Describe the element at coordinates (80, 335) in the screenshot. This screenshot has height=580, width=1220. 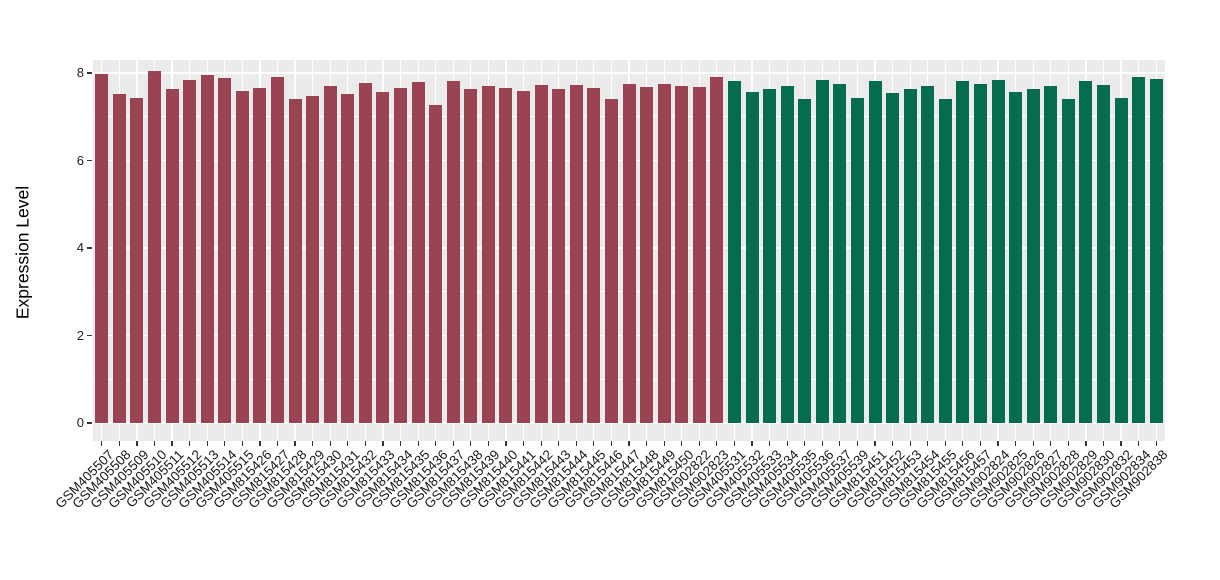
I see `y-tick-label: 2` at that location.